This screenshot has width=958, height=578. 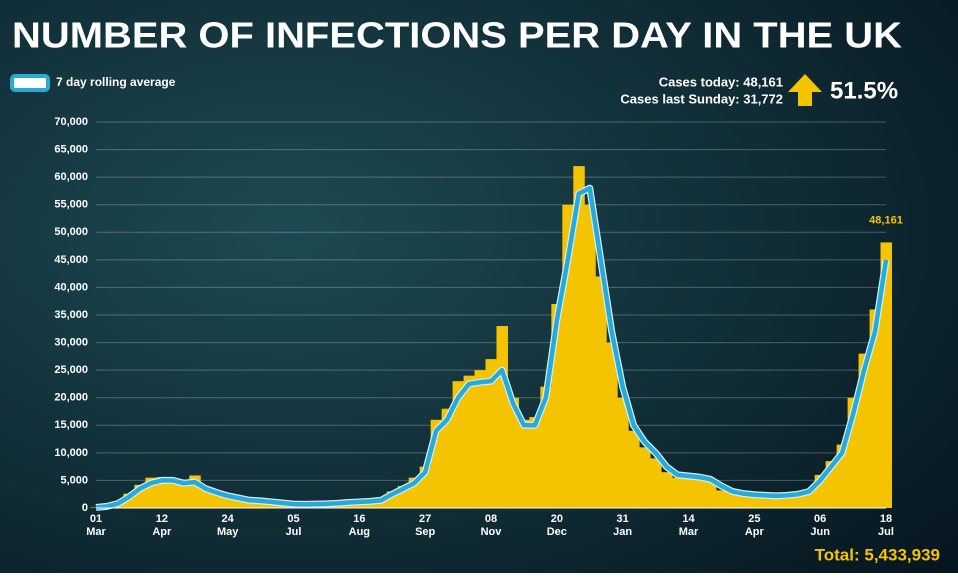 I want to click on y-tick-label: 10,000, so click(x=71, y=453).